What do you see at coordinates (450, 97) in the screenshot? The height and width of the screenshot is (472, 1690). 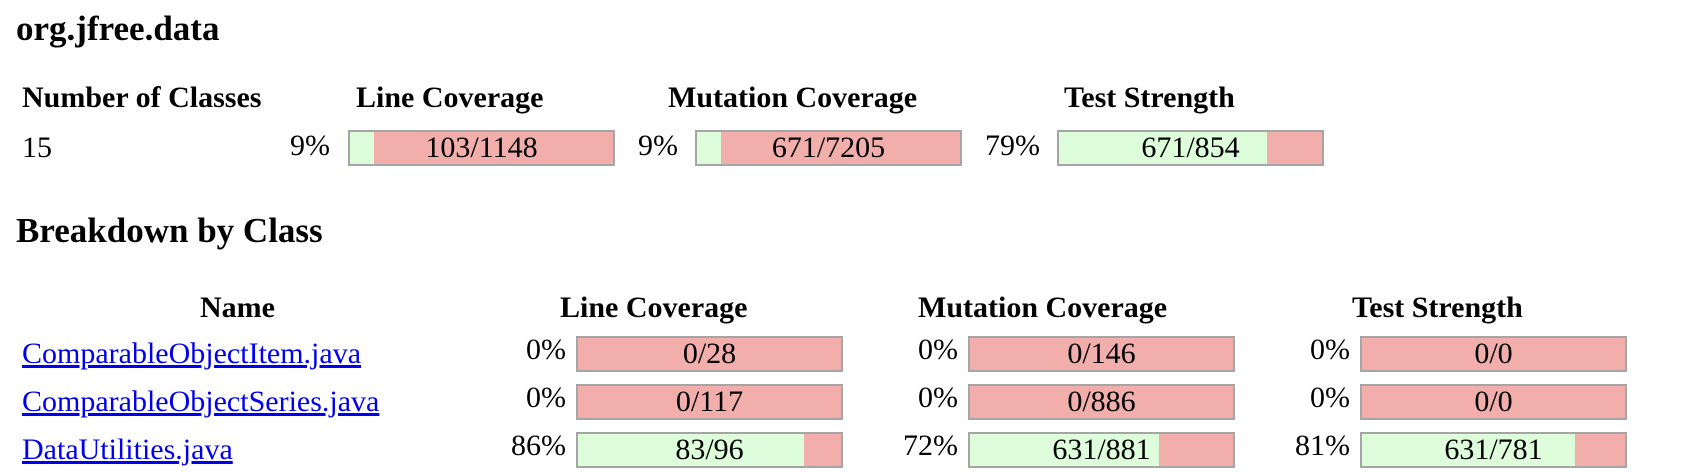 I see `summary-header-line: Line Coverage` at bounding box center [450, 97].